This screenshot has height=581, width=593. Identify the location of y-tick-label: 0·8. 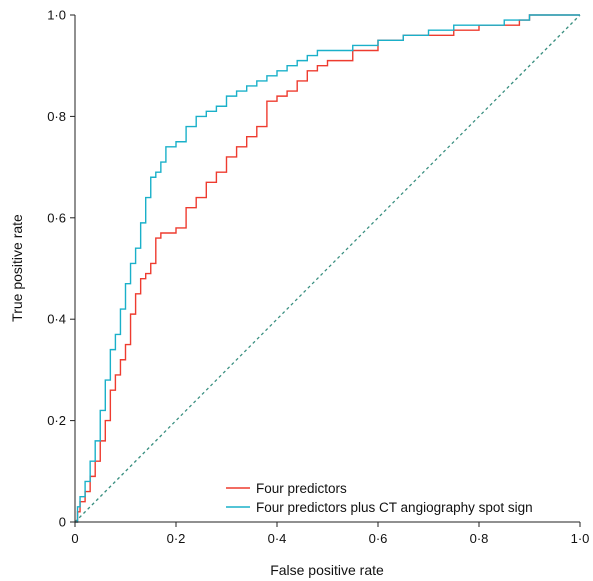
(56, 116).